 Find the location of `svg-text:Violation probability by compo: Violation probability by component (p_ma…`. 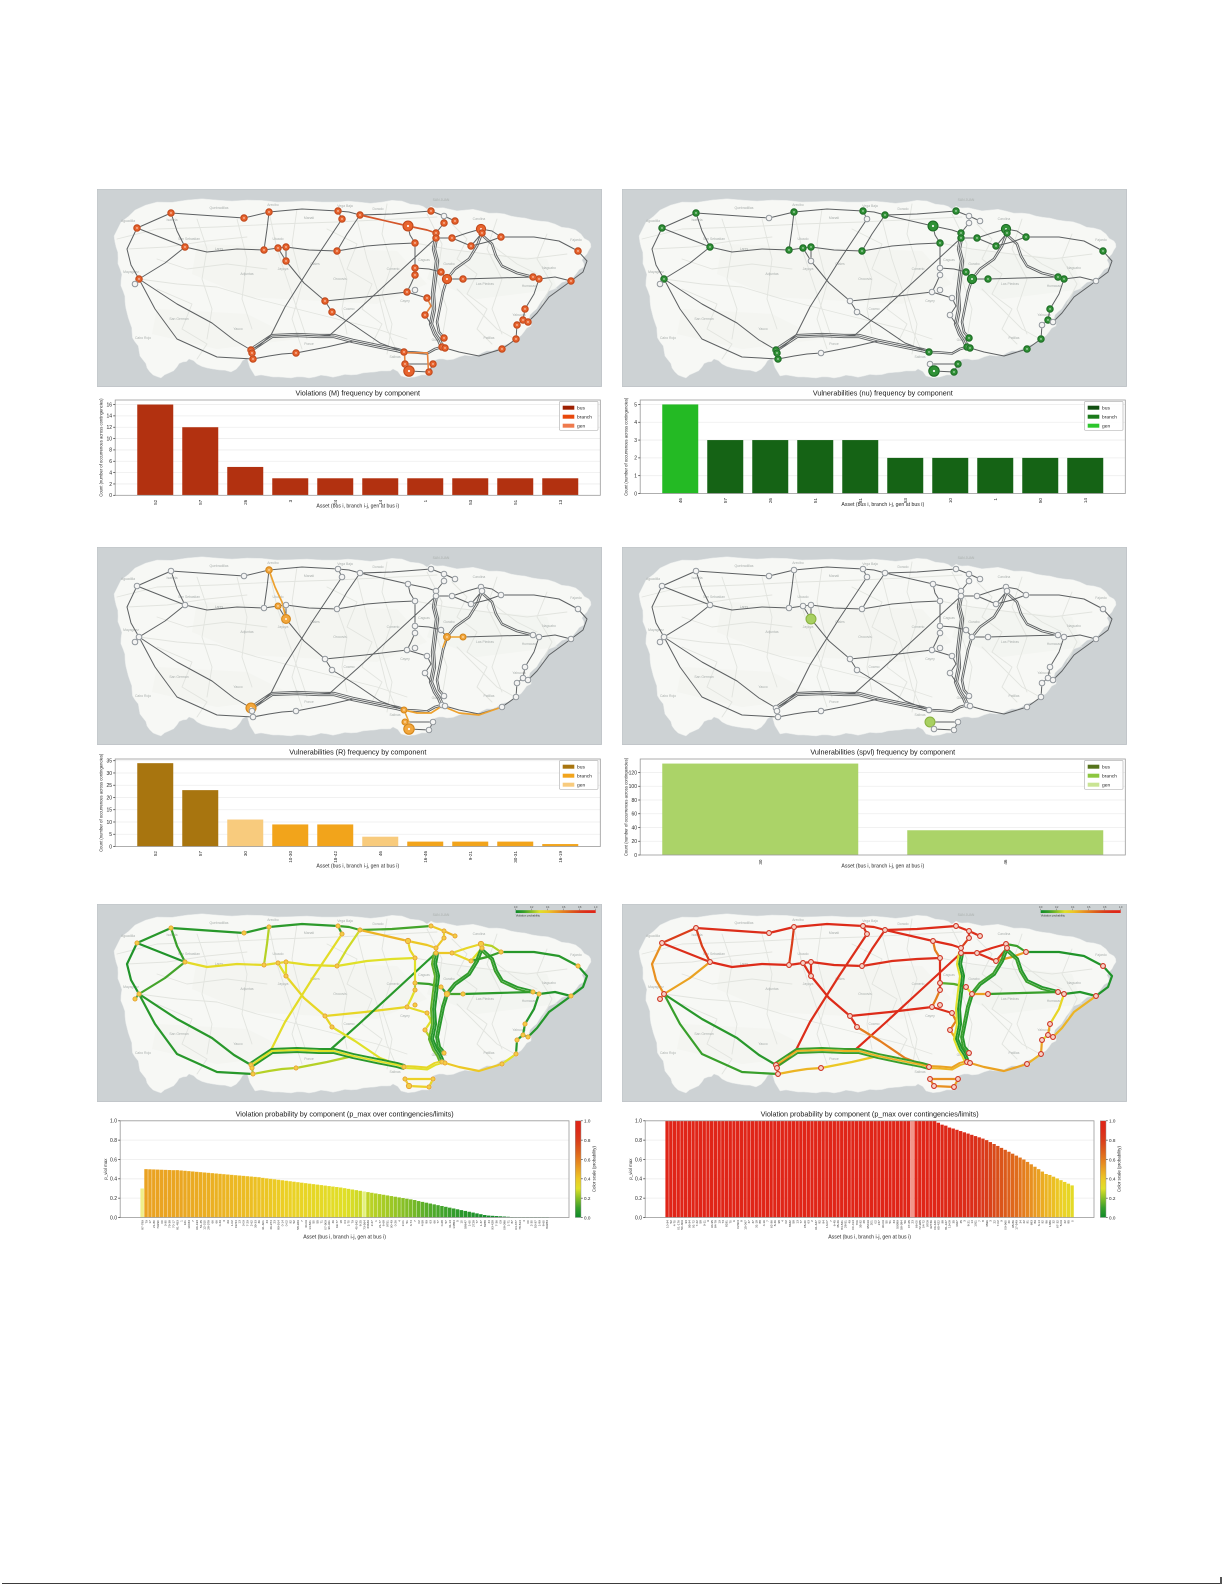

svg-text:Violation probability by compo: Violation probability by component (p_ma… is located at coordinates (869, 1114).